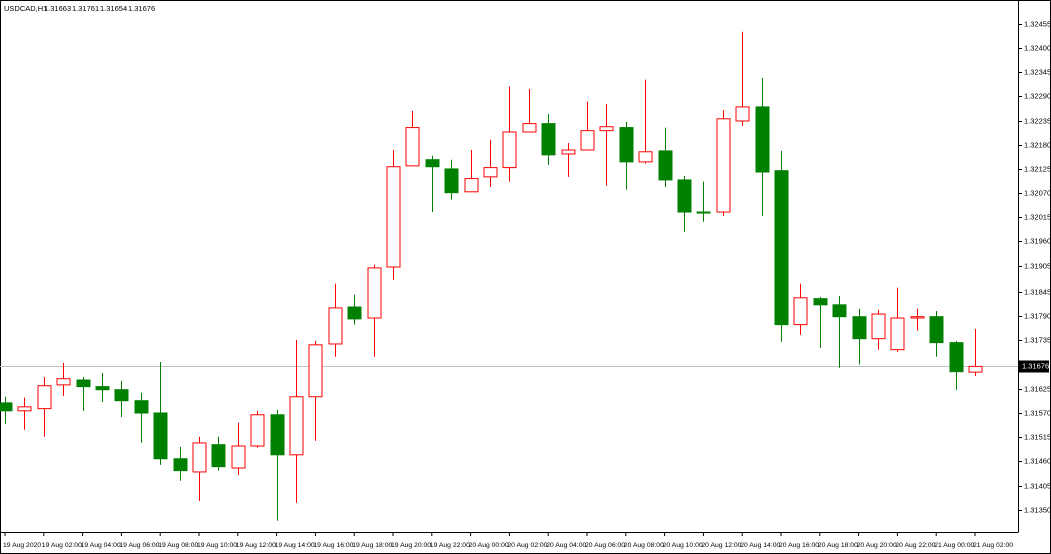  Describe the element at coordinates (1037, 216) in the screenshot. I see `y-tick-label: 1.32015` at that location.